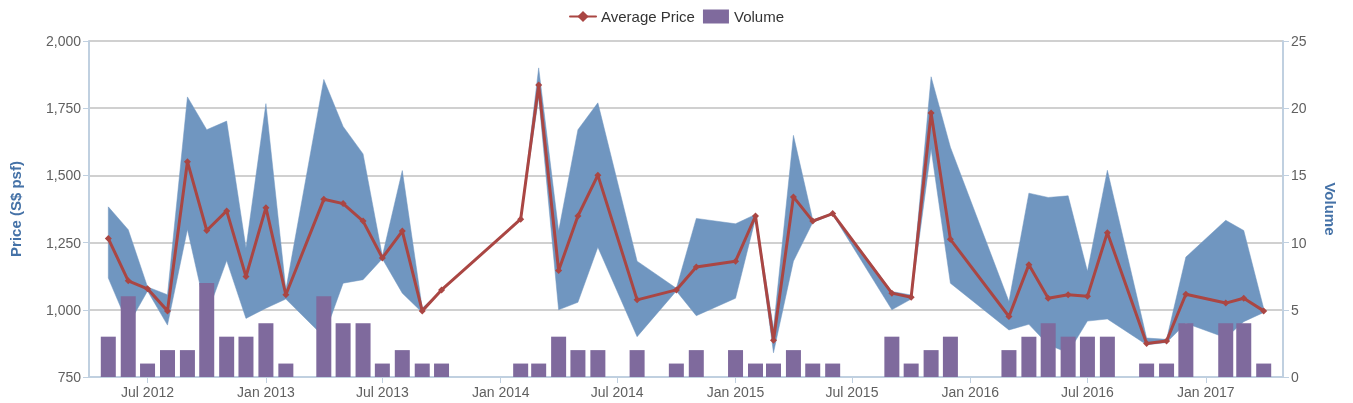  Describe the element at coordinates (1299, 242) in the screenshot. I see `y2-tick-label: 10` at that location.